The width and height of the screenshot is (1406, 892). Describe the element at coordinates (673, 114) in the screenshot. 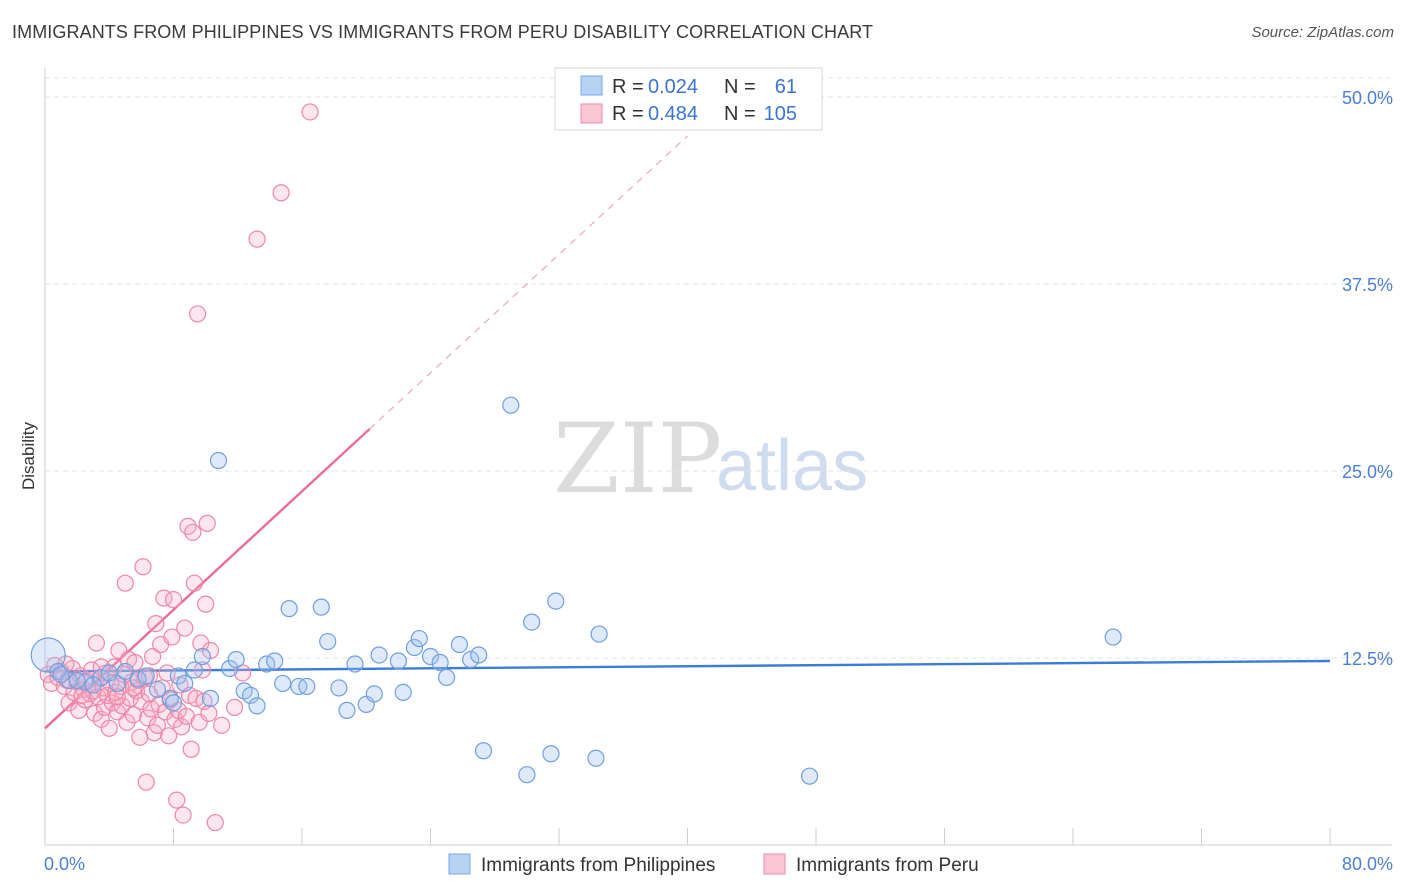

I see `legend-r-value-2: 0.484` at that location.